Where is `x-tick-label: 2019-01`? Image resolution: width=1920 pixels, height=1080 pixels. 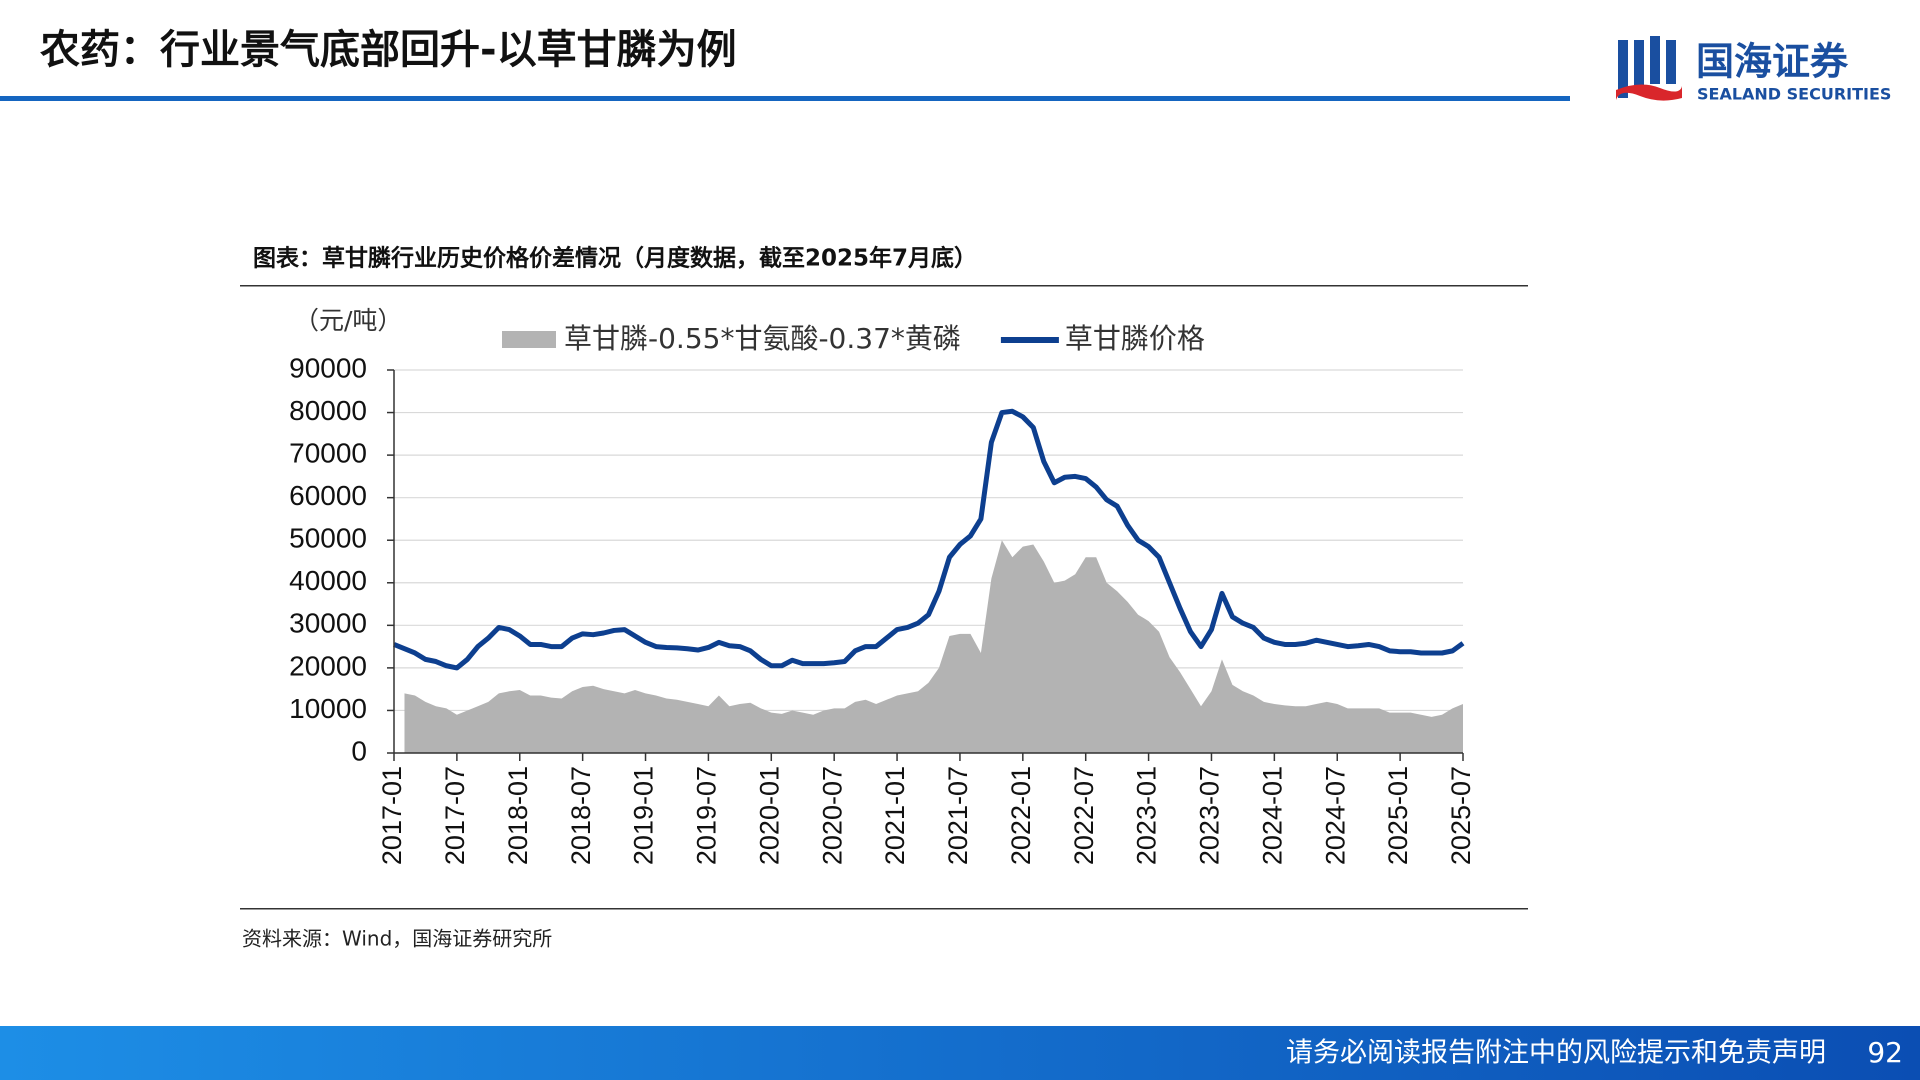
x-tick-label: 2019-01 is located at coordinates (644, 815).